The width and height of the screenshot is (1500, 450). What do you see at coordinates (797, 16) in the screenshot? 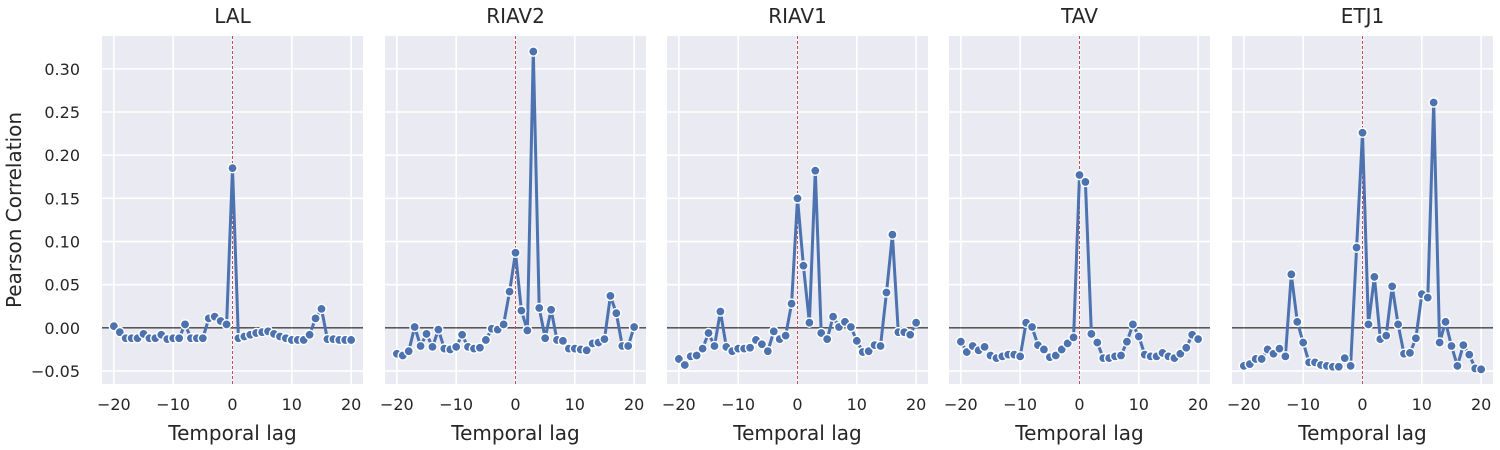
I see `panel-title: RIAV1` at bounding box center [797, 16].